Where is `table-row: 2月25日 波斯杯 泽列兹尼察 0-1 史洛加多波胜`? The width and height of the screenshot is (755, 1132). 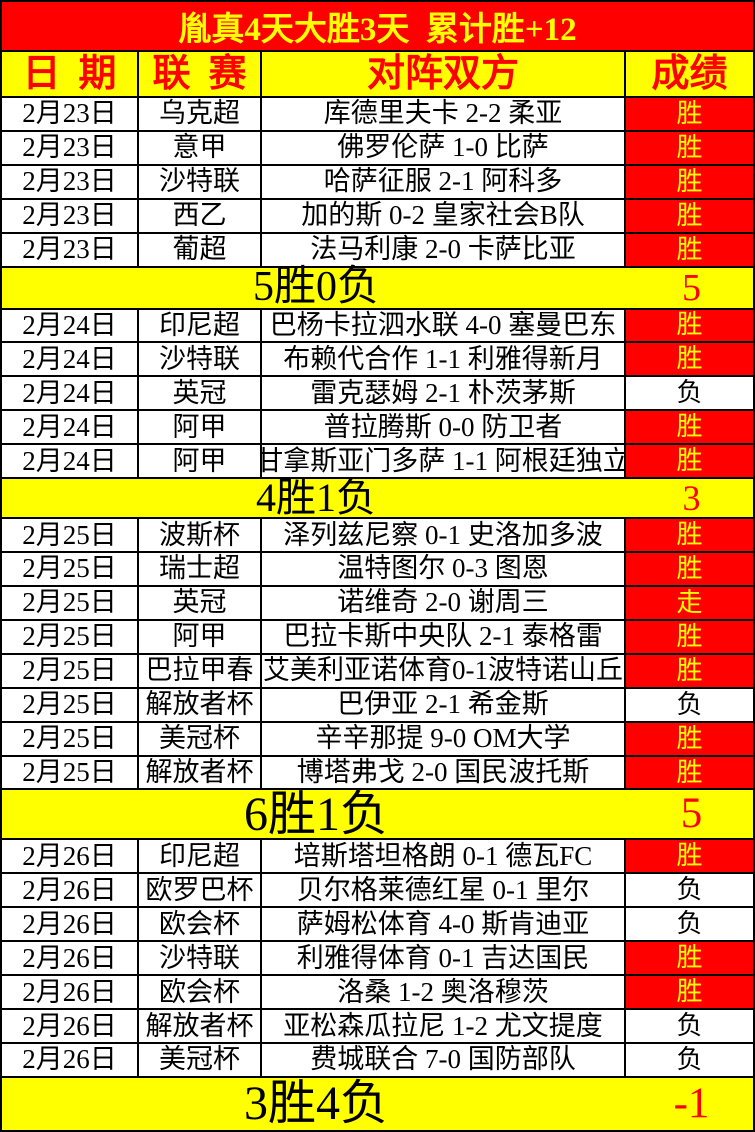 table-row: 2月25日 波斯杯 泽列兹尼察 0-1 史洛加多波胜 is located at coordinates (377, 536).